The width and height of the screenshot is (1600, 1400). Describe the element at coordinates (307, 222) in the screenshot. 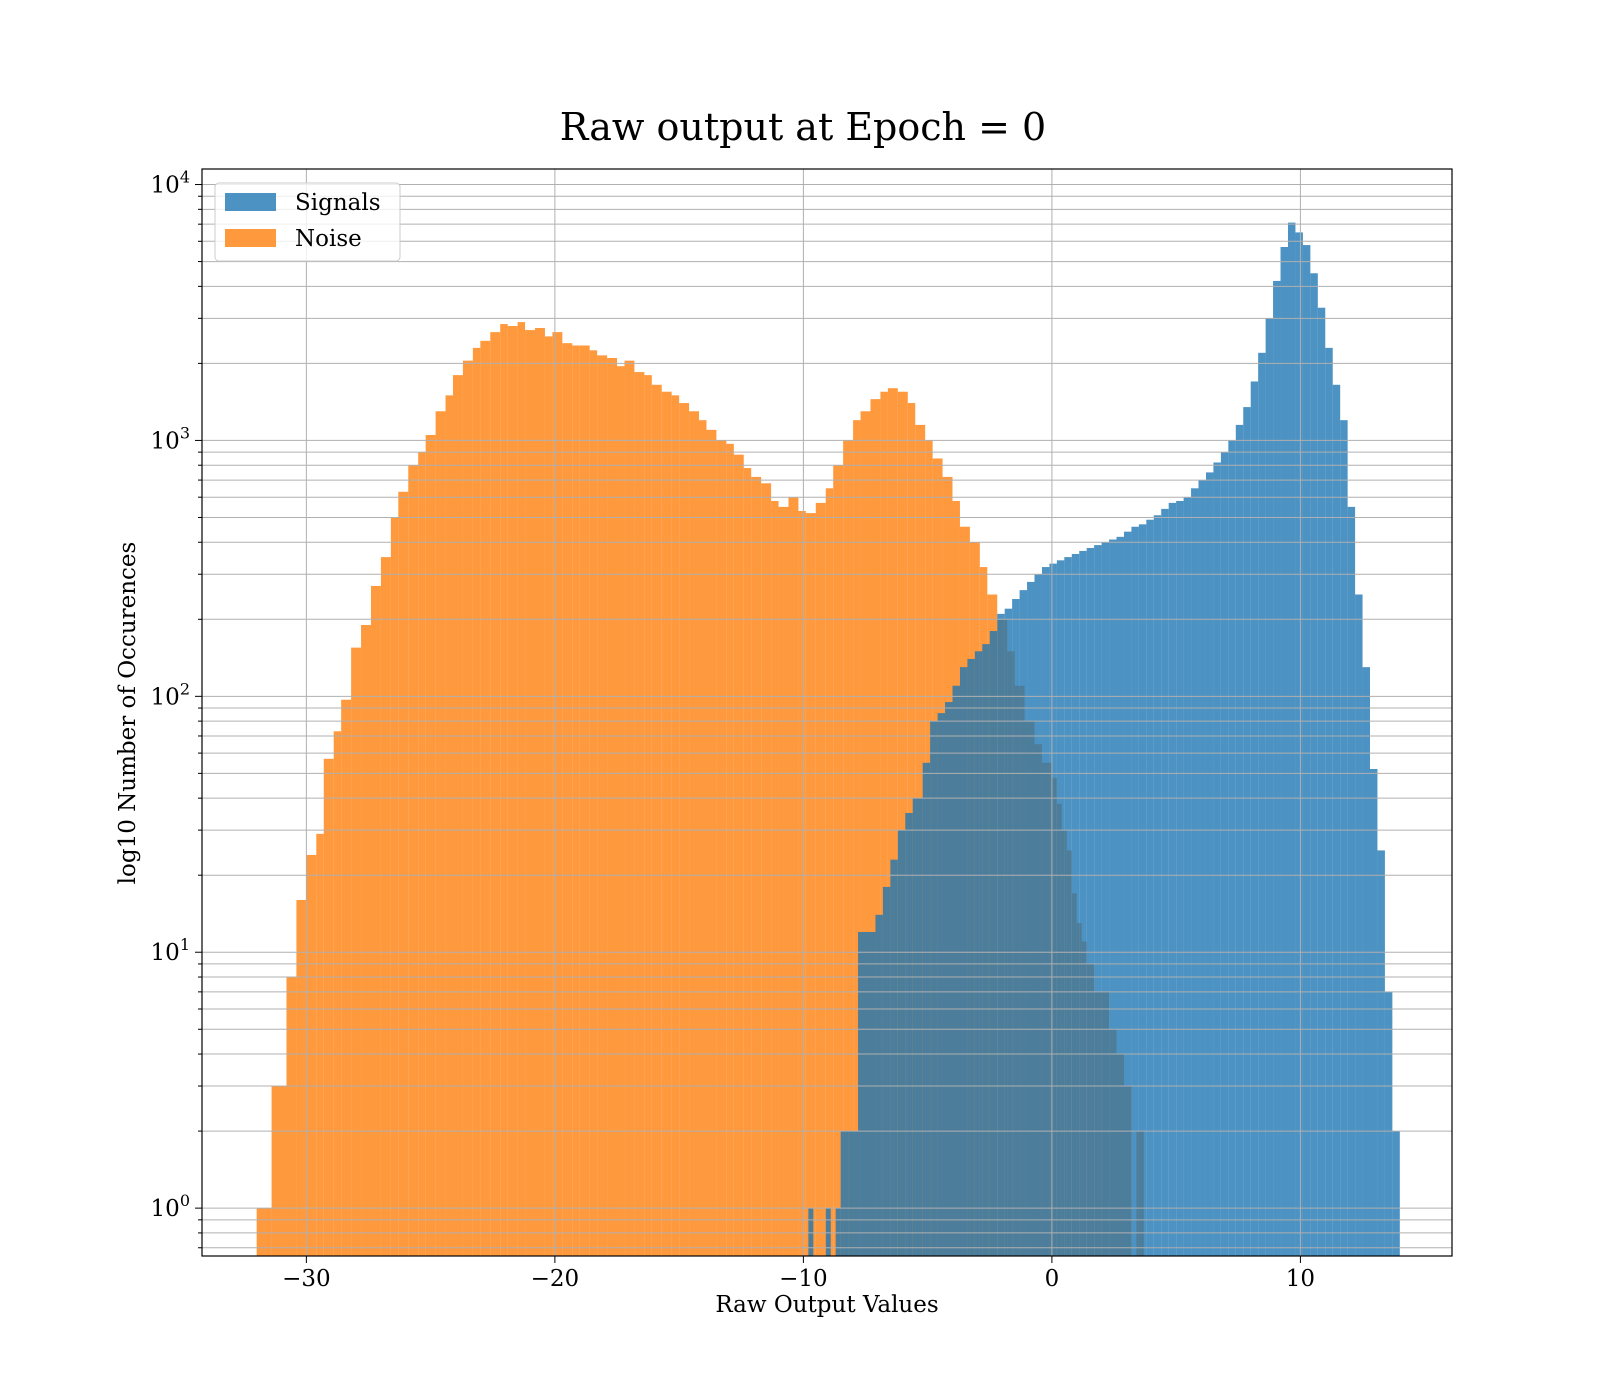

I see `legend: Signals Noise` at that location.